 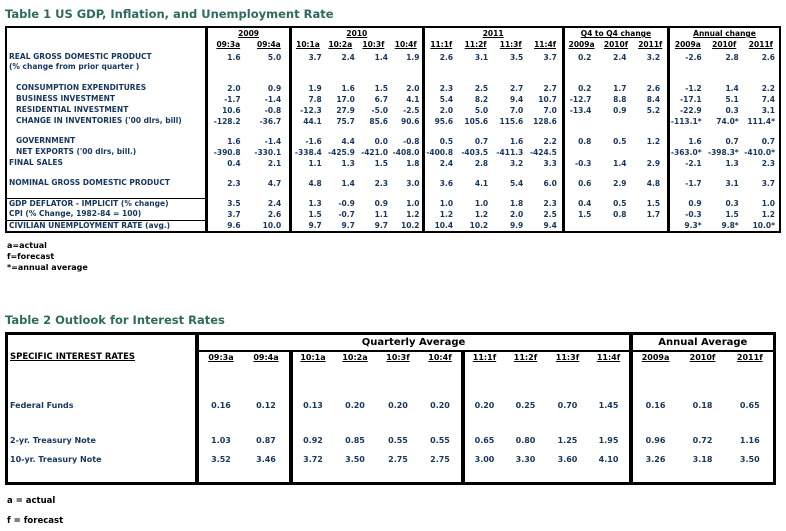 I want to click on value-cell: 3.3, so click(x=550, y=163).